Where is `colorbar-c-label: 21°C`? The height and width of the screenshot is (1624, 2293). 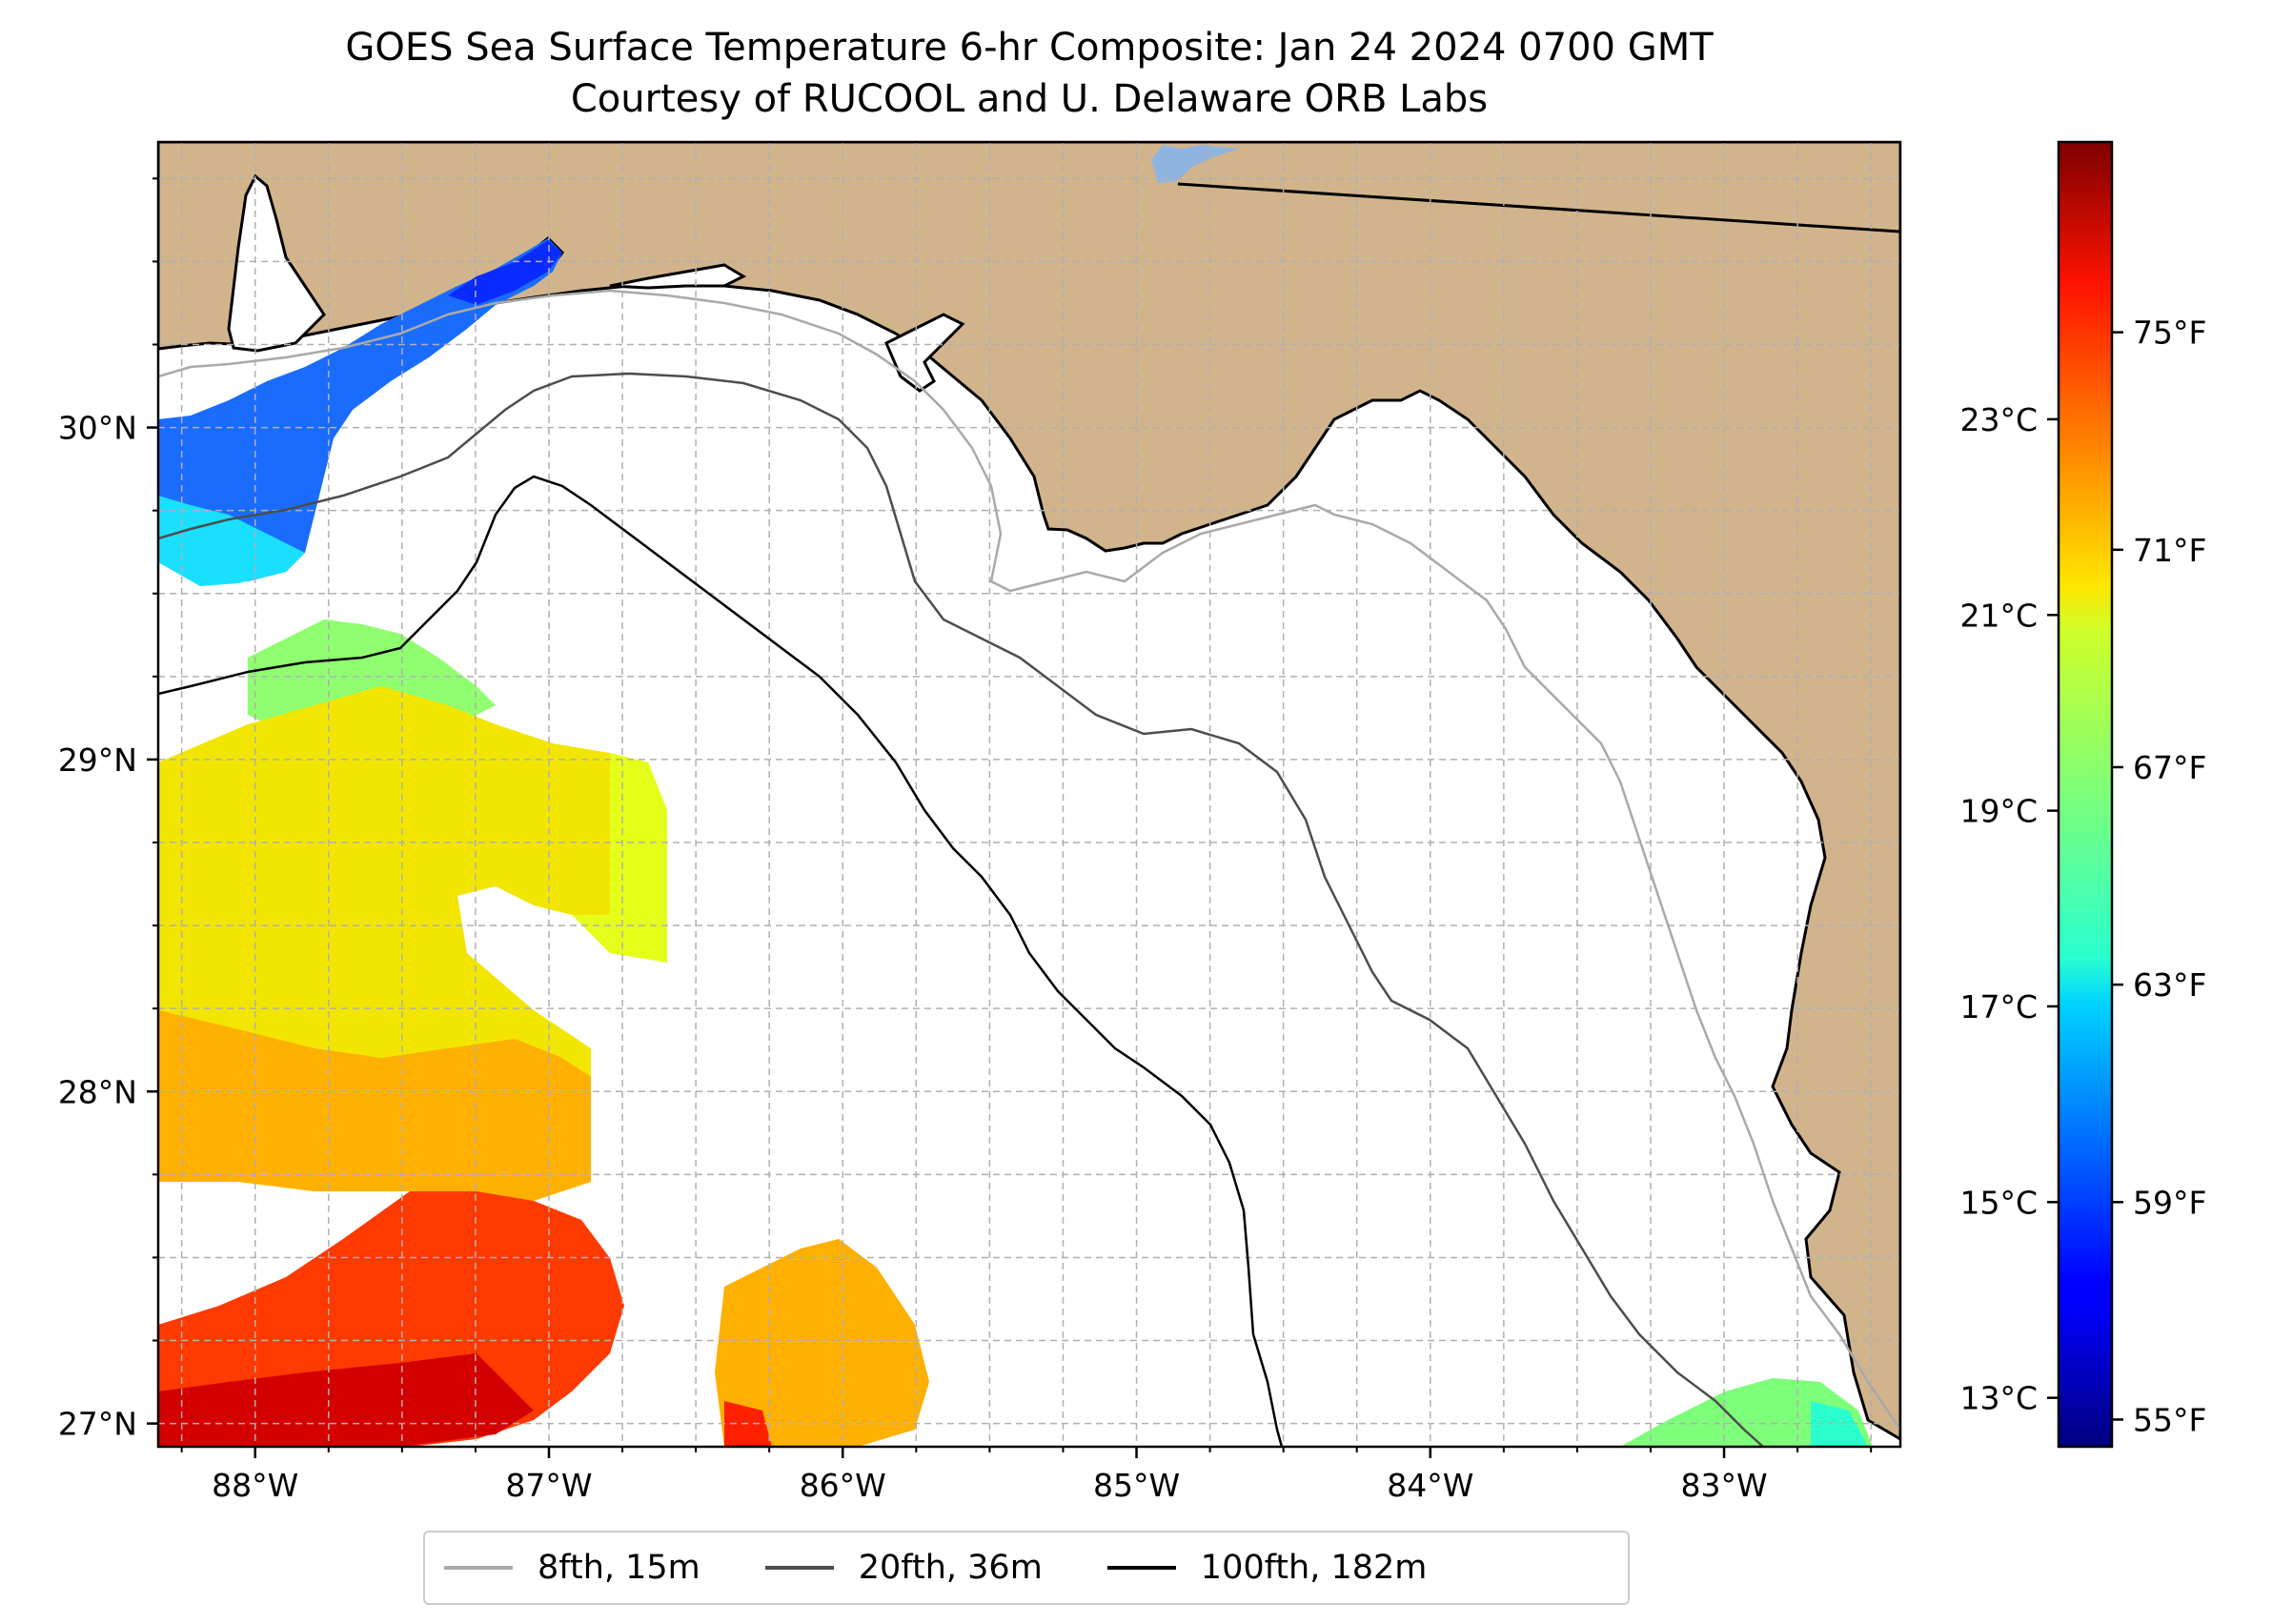 colorbar-c-label: 21°C is located at coordinates (1998, 615).